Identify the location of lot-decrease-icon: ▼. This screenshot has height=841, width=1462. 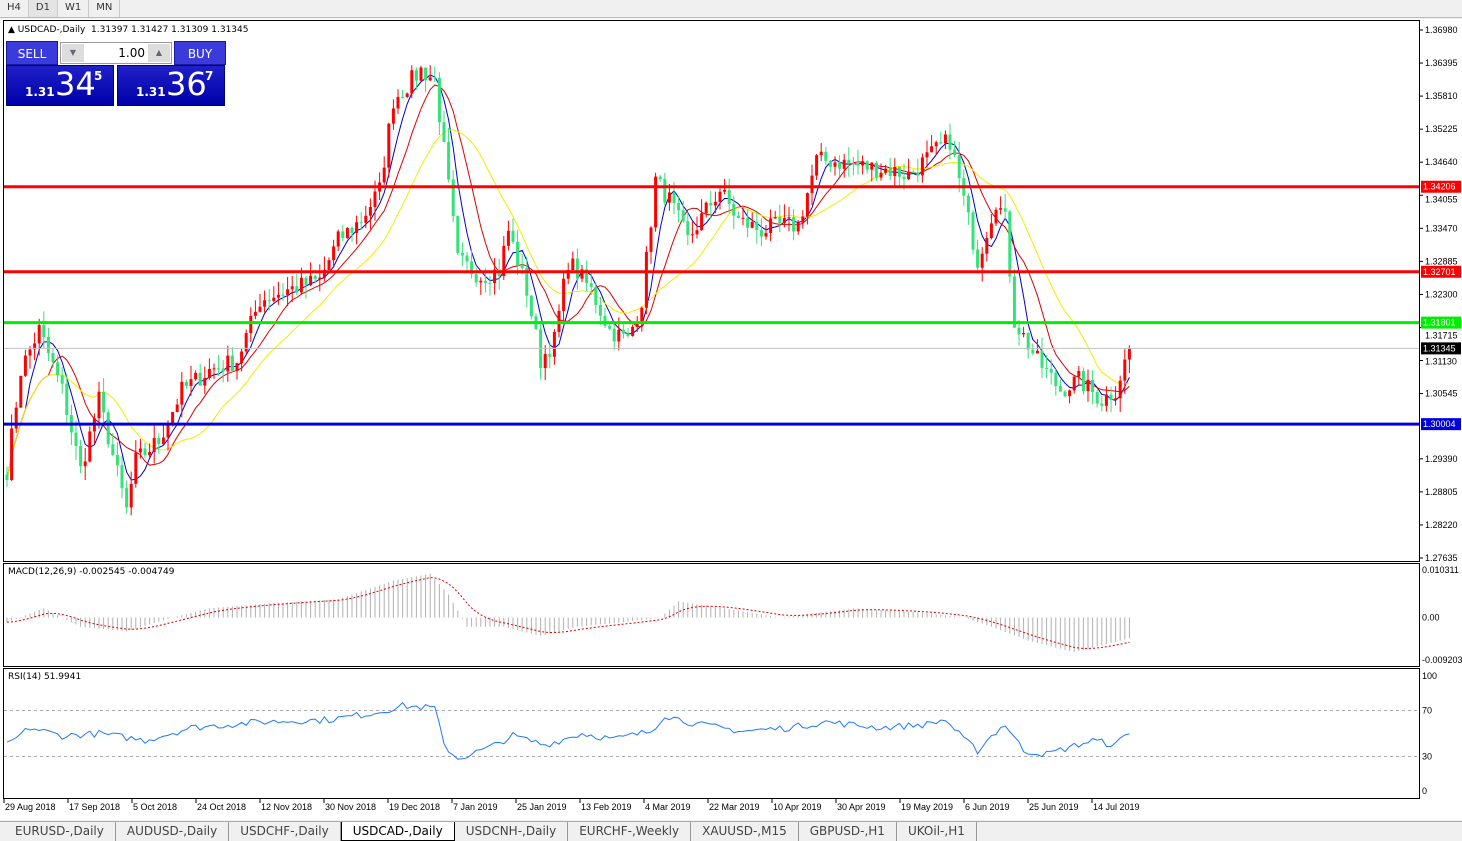
(73, 53).